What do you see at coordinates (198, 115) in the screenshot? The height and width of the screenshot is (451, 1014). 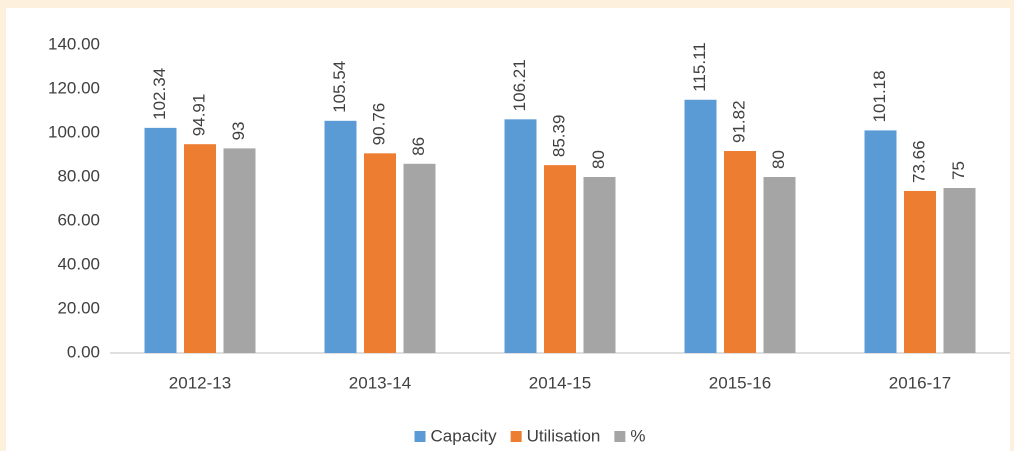 I see `value-label: 94.91` at bounding box center [198, 115].